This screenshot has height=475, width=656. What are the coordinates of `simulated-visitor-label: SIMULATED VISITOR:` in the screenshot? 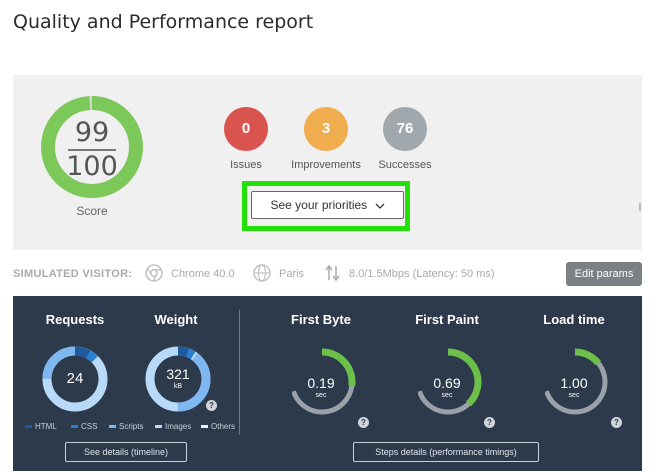 It's located at (73, 274).